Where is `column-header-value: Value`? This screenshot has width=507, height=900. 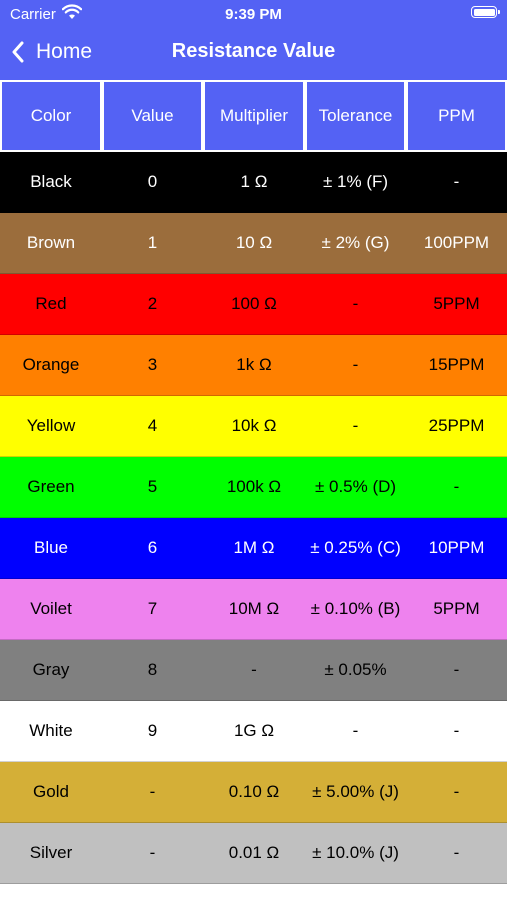 column-header-value: Value is located at coordinates (152, 116).